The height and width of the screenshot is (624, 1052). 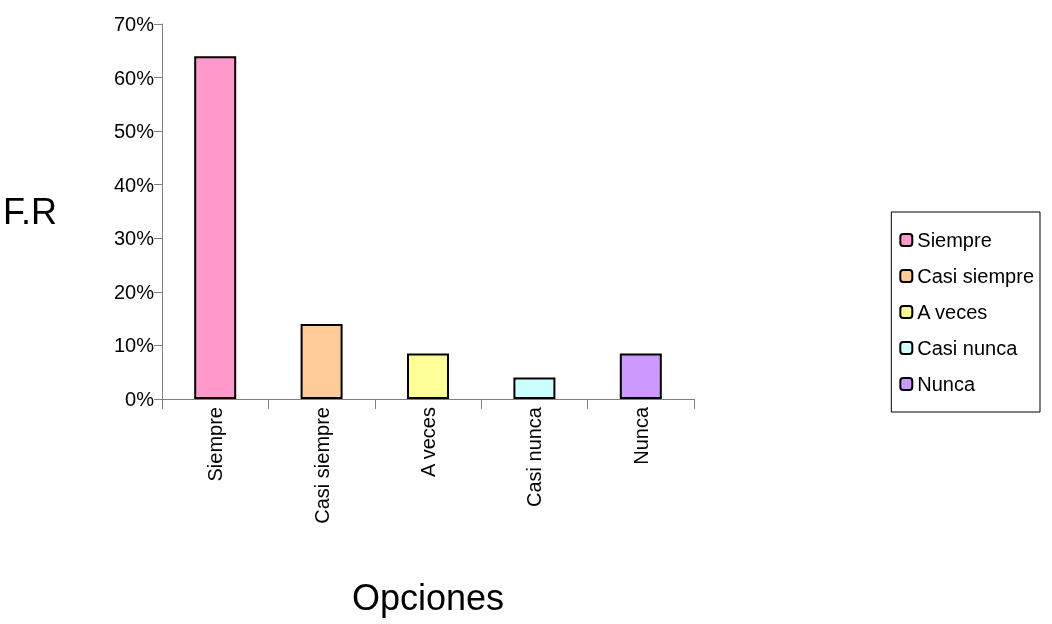 What do you see at coordinates (215, 444) in the screenshot?
I see `x-tick-label: Siempre` at bounding box center [215, 444].